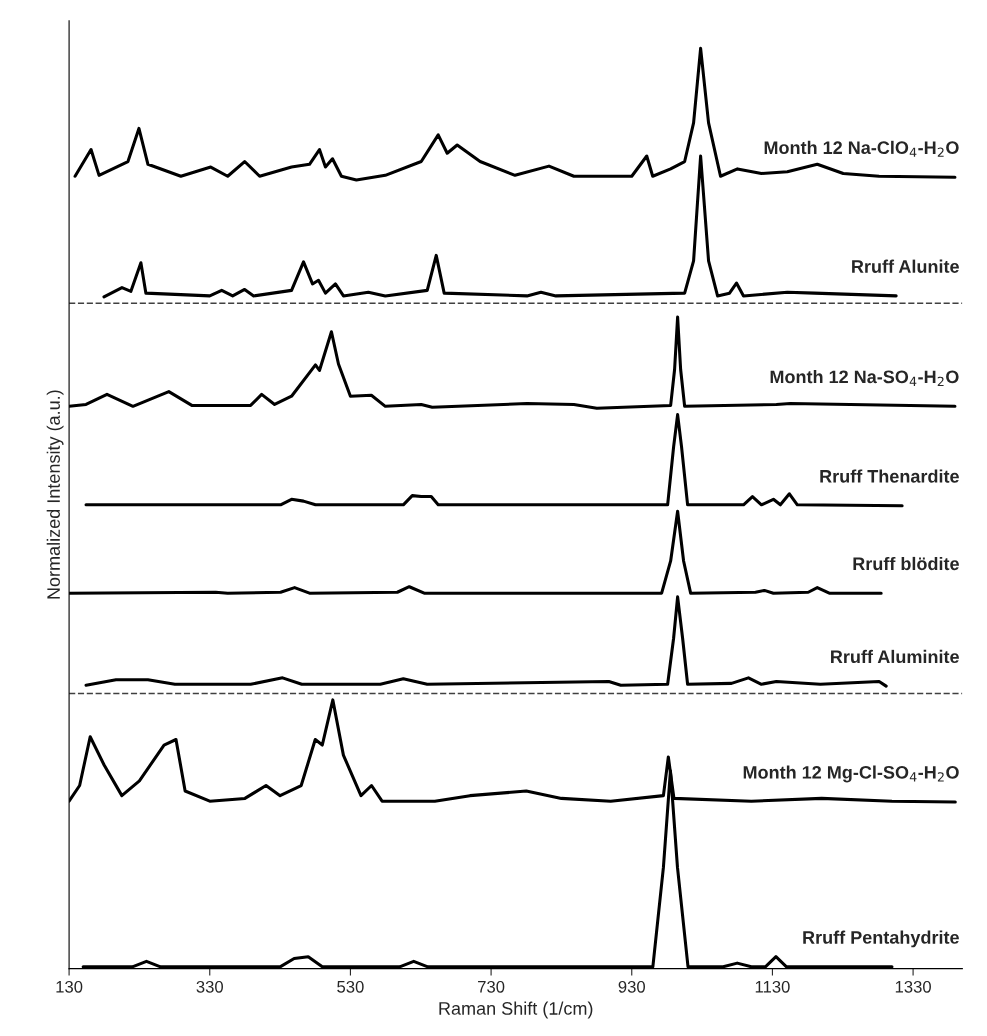  What do you see at coordinates (851, 774) in the screenshot?
I see `series-label: Month 12 Mg-Cl-SO$_{4}$-H$_{2}$O` at bounding box center [851, 774].